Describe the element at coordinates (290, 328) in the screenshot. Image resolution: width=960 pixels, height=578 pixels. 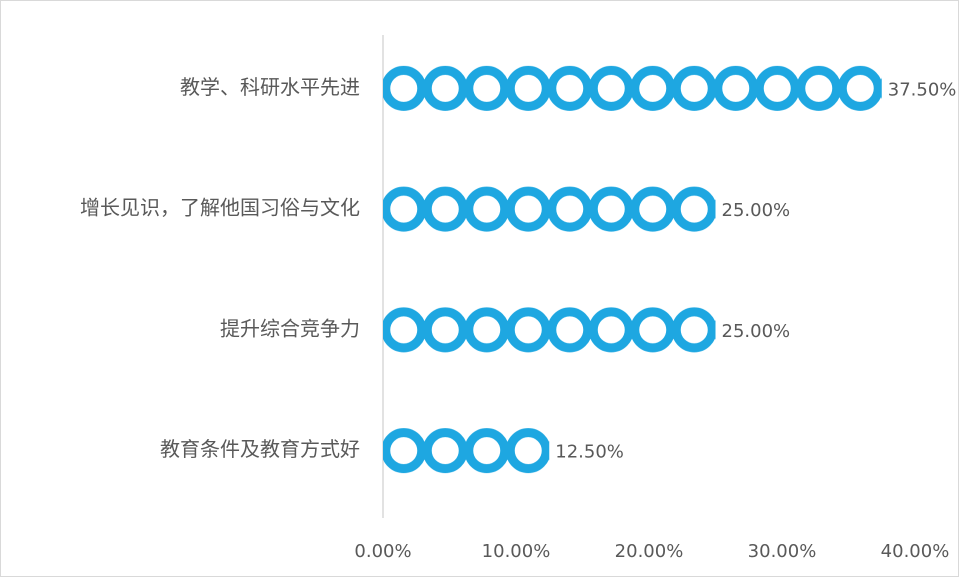
I see `category-label: 提升综合竞争力` at that location.